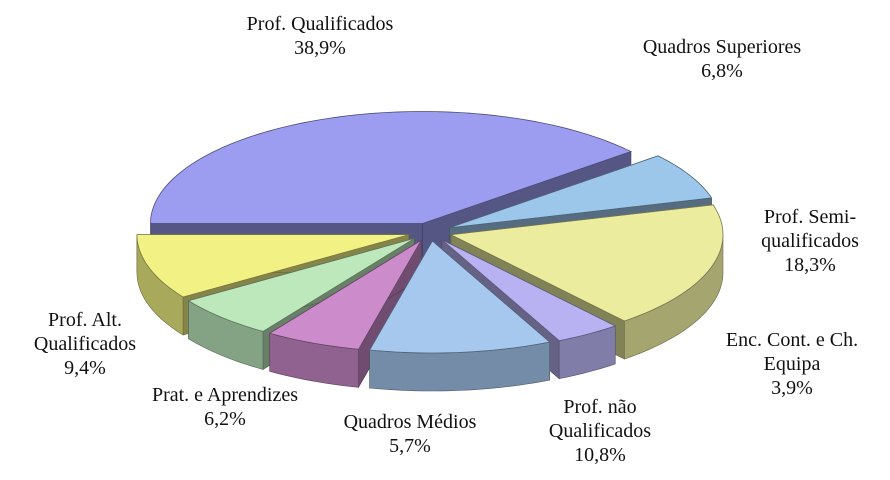 This screenshot has width=890, height=480. What do you see at coordinates (85, 368) in the screenshot?
I see `value-label: 9,4%` at bounding box center [85, 368].